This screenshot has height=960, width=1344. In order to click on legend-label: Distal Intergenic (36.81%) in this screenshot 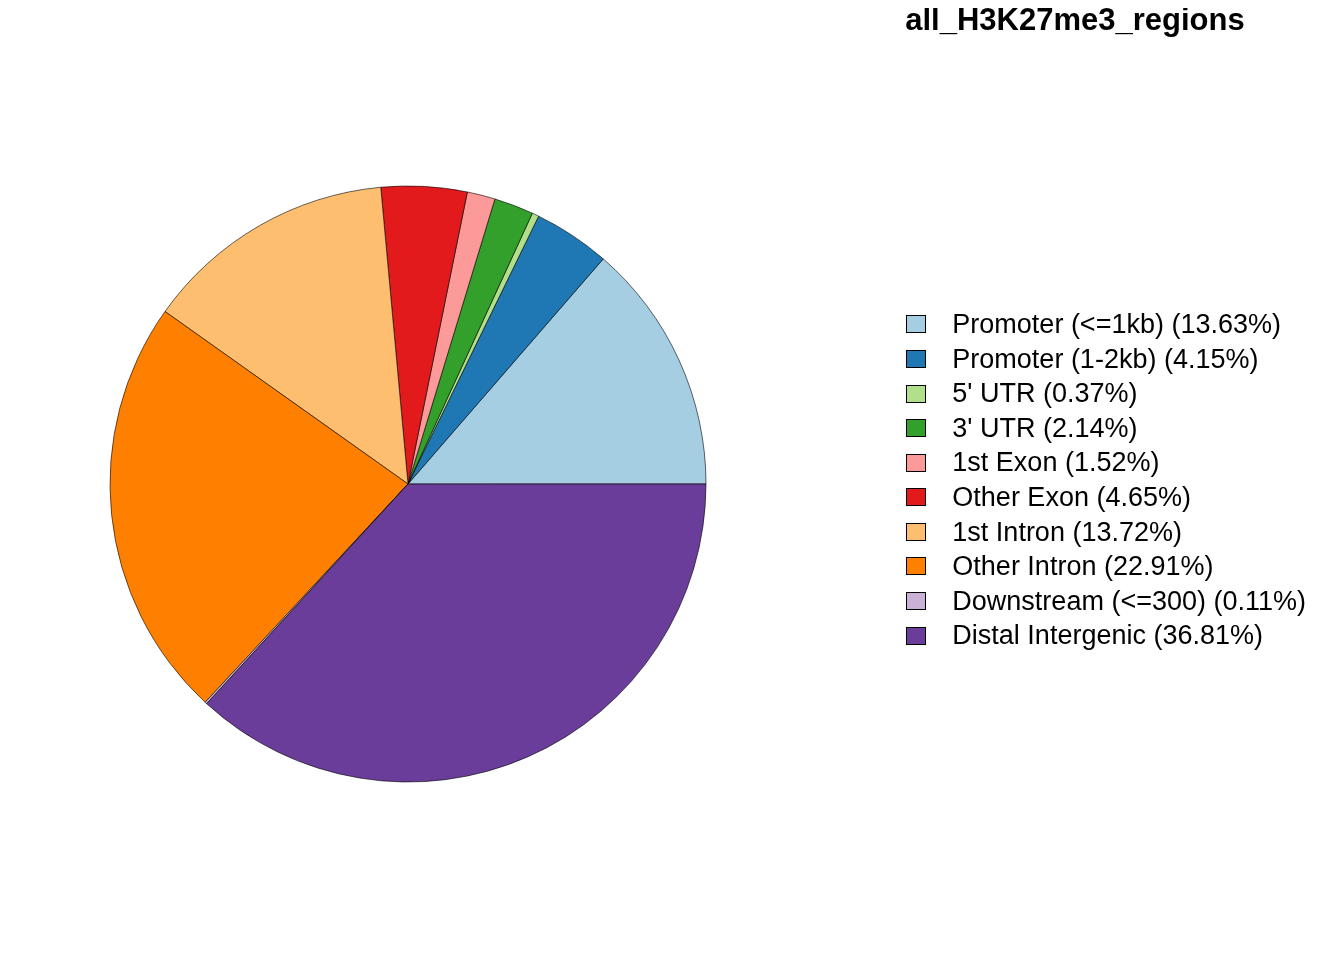, I will do `click(1107, 636)`.